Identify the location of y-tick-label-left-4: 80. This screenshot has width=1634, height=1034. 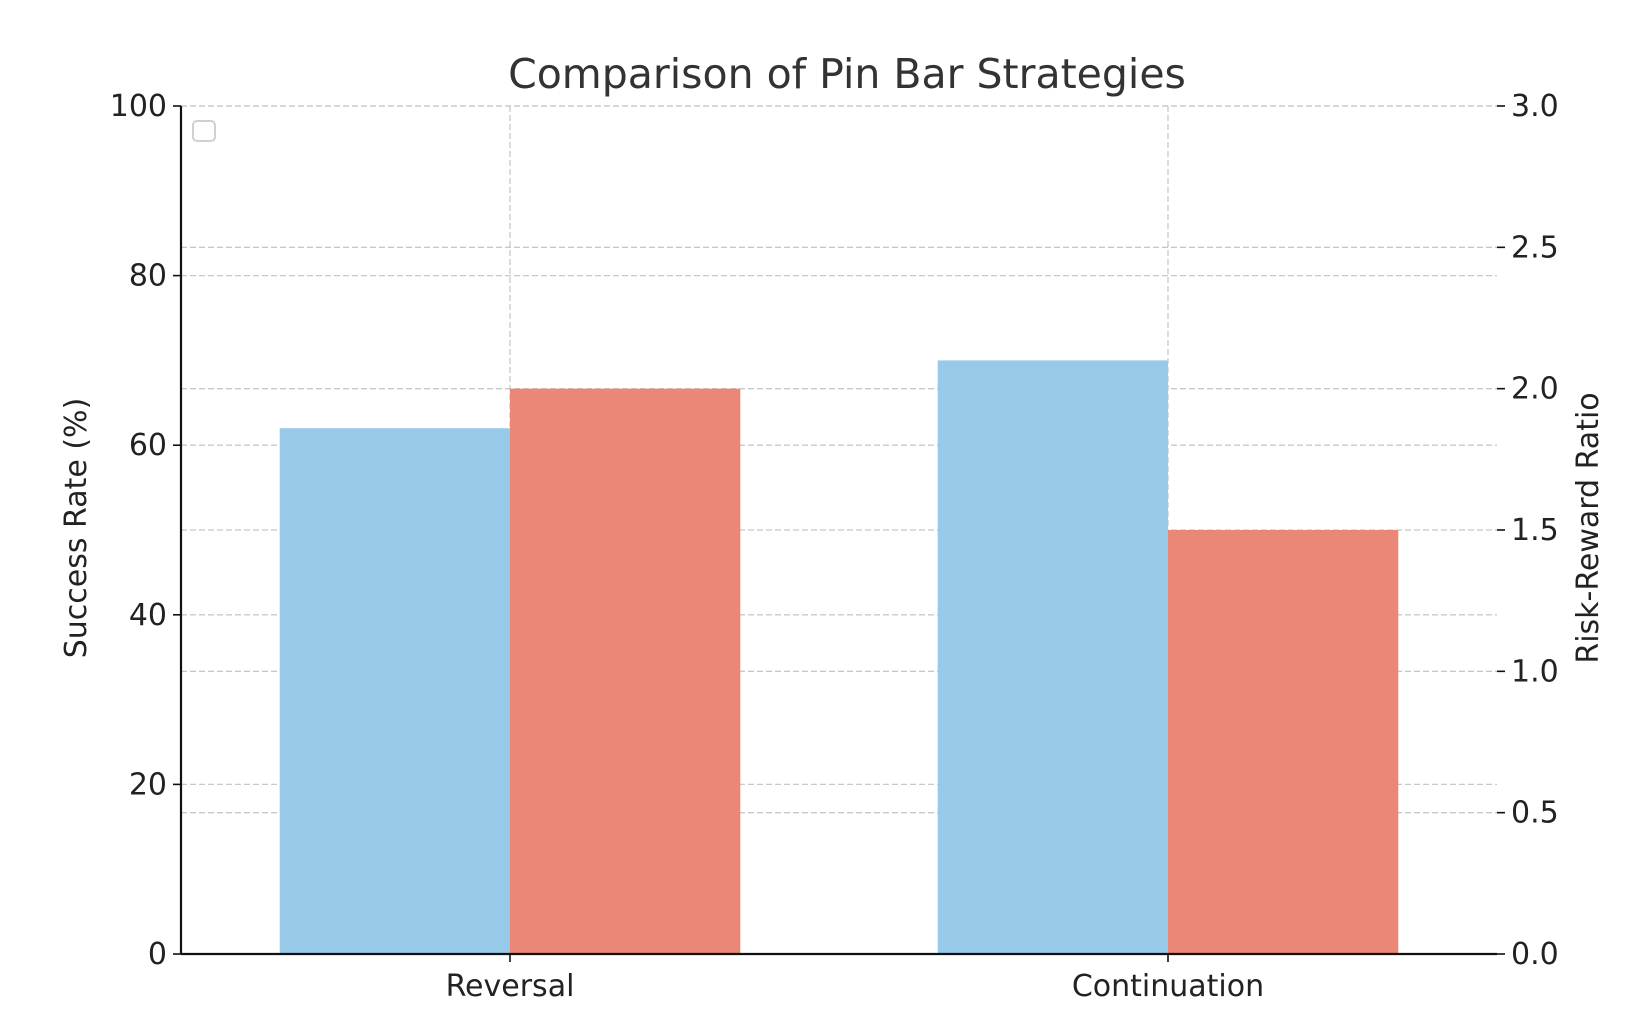
(148, 276).